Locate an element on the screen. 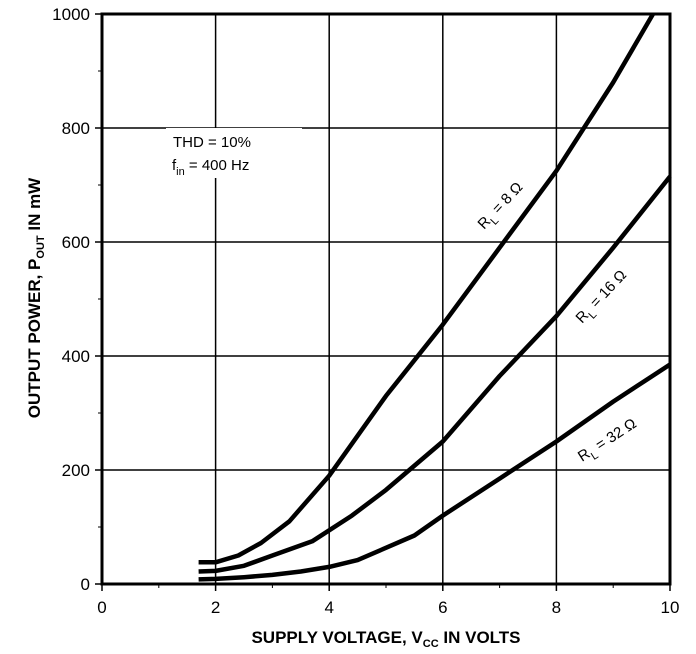 This screenshot has height=654, width=696. y-tick-label: 1000 is located at coordinates (71, 14).